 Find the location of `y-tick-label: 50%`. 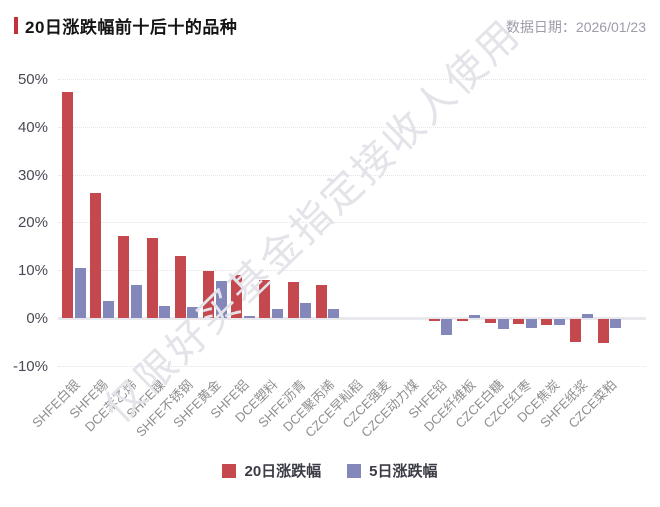

y-tick-label: 50% is located at coordinates (32, 79).